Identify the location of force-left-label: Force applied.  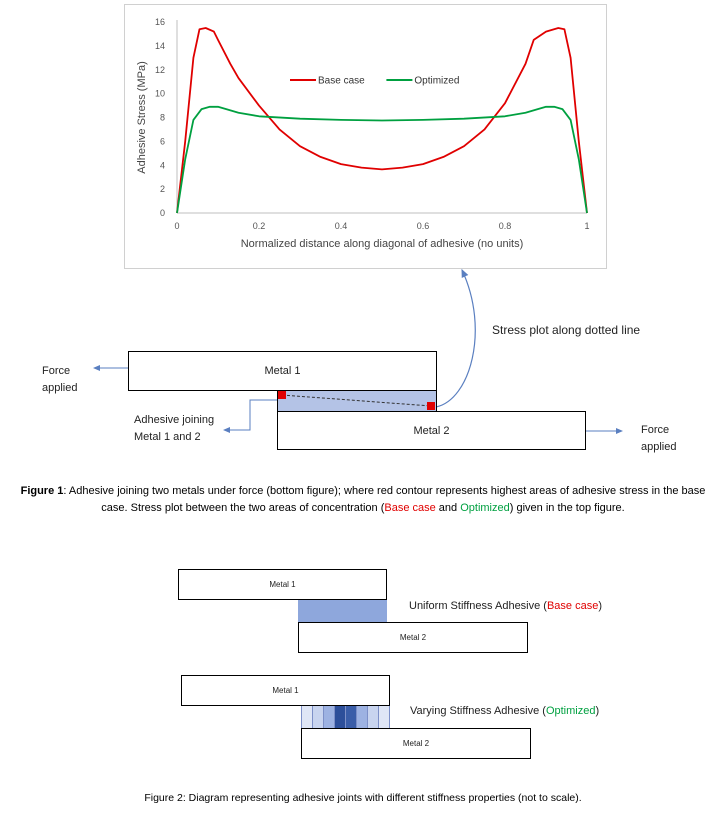
(59, 380).